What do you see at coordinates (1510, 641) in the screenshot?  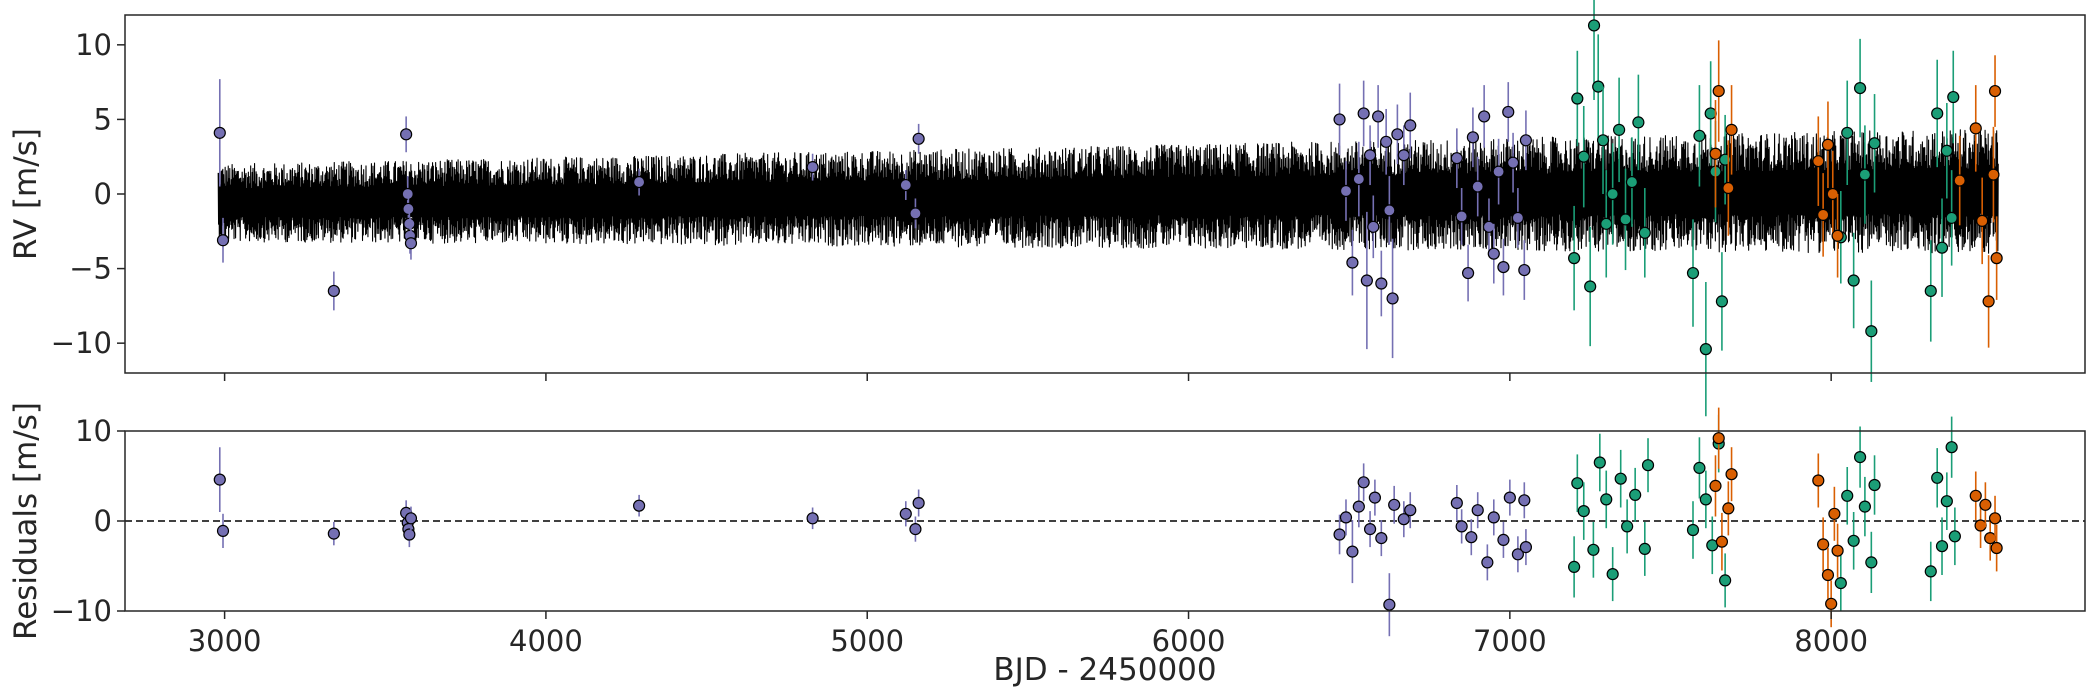 I see `x-tick-label: 7000` at bounding box center [1510, 641].